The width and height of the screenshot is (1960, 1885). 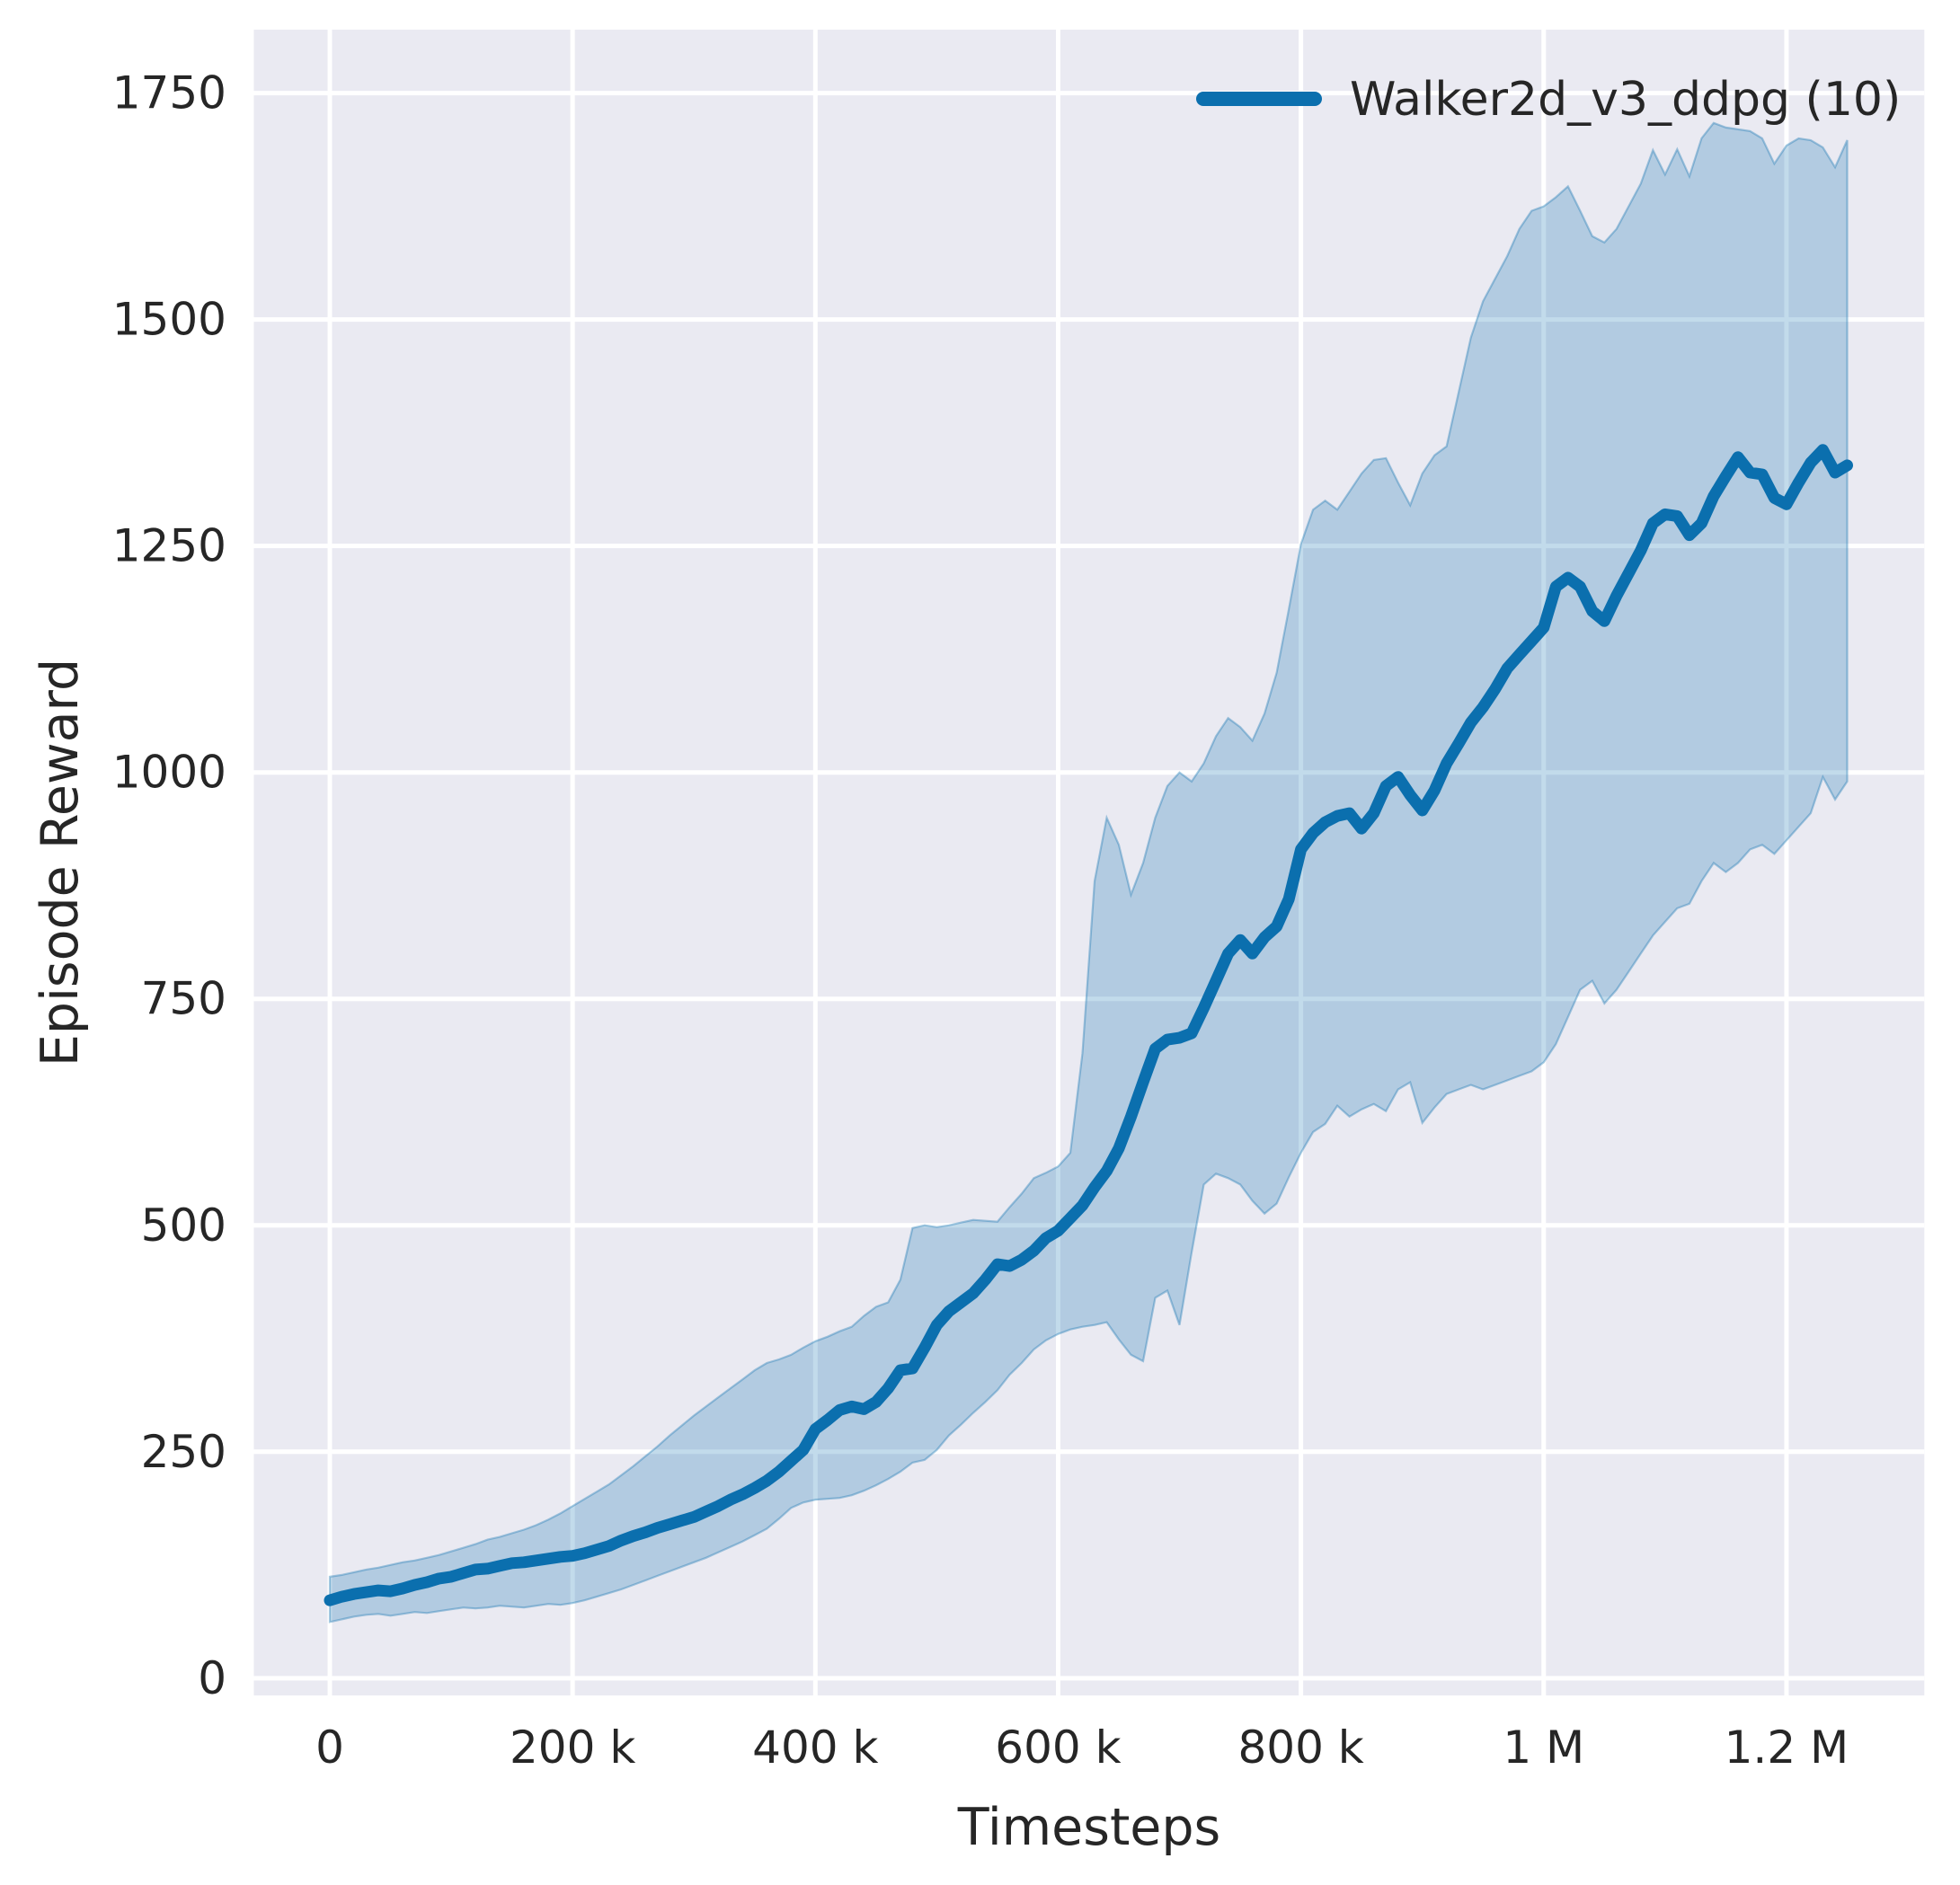 I want to click on x-tick-label: 200 k, so click(x=572, y=1747).